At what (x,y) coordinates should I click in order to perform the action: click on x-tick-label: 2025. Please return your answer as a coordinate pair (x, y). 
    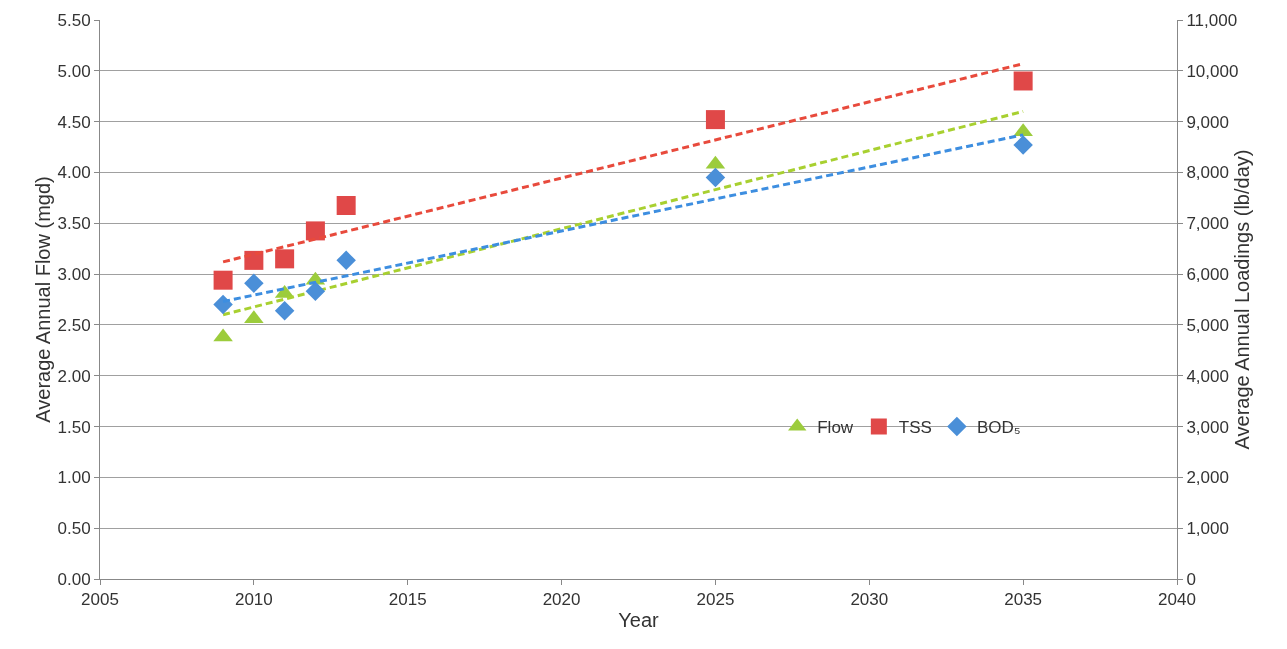
    Looking at the image, I should click on (715, 600).